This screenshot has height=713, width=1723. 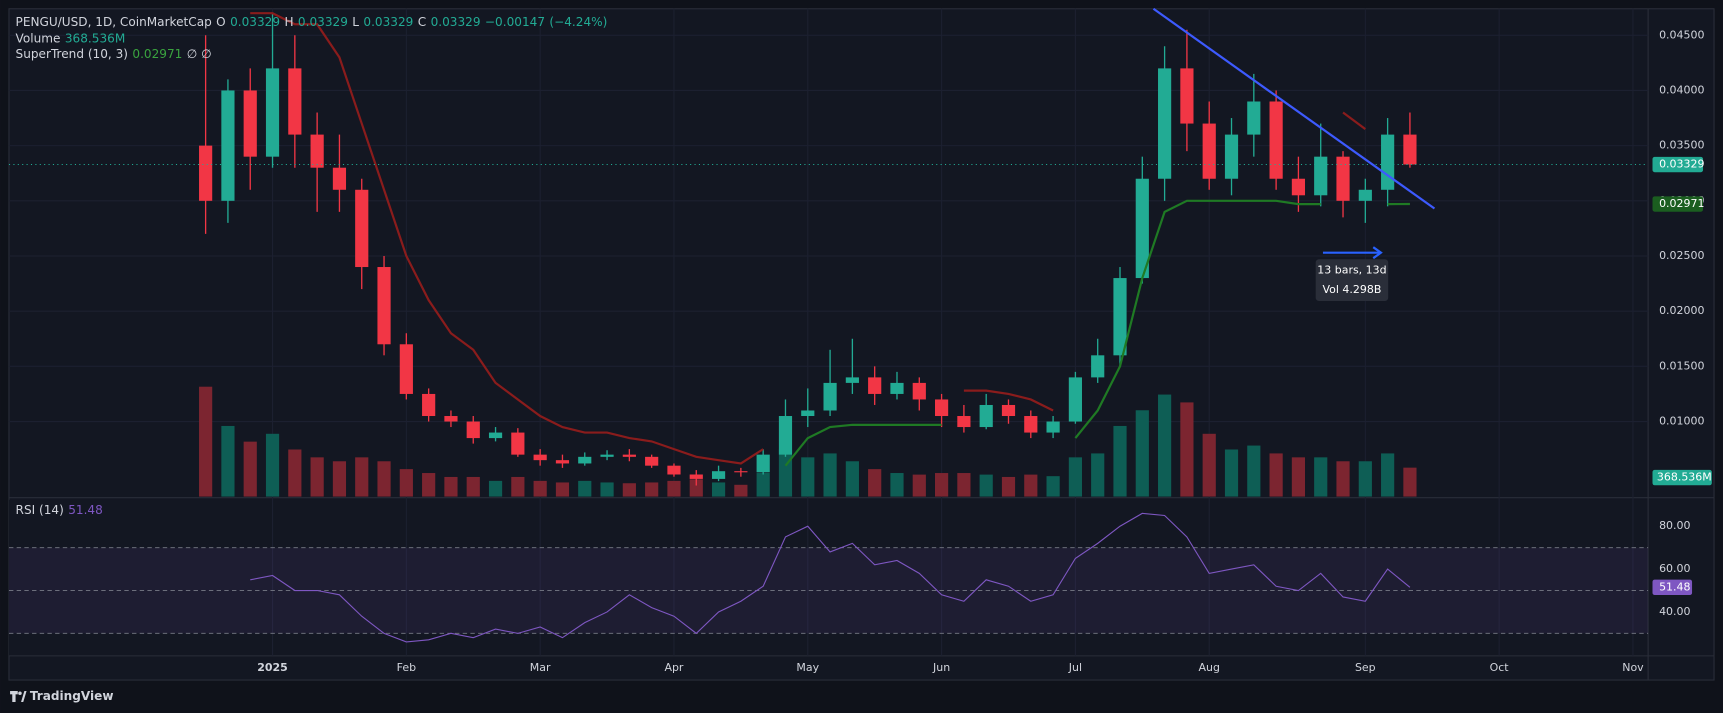 What do you see at coordinates (388, 21) in the screenshot?
I see `ohlc-value: 0.03329` at bounding box center [388, 21].